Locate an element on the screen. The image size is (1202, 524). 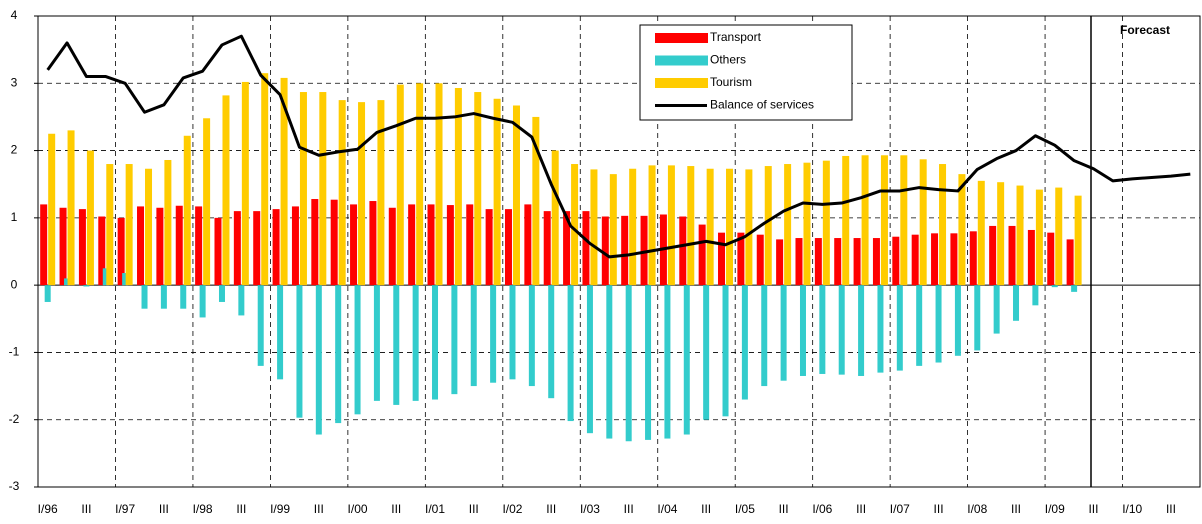
y-tick-label: -1 is located at coordinates (14, 352).